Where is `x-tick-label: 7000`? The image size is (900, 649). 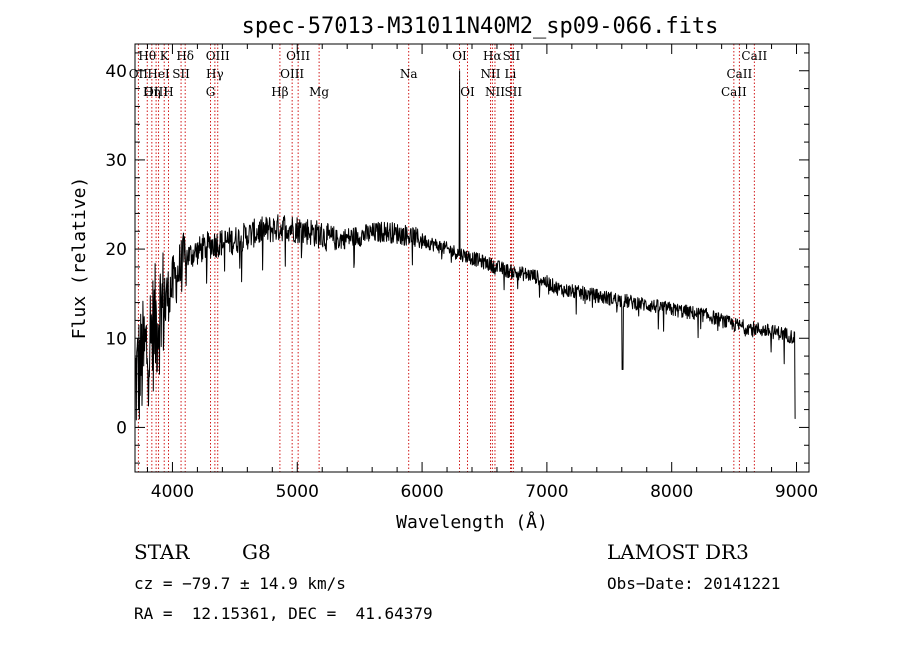 x-tick-label: 7000 is located at coordinates (546, 492).